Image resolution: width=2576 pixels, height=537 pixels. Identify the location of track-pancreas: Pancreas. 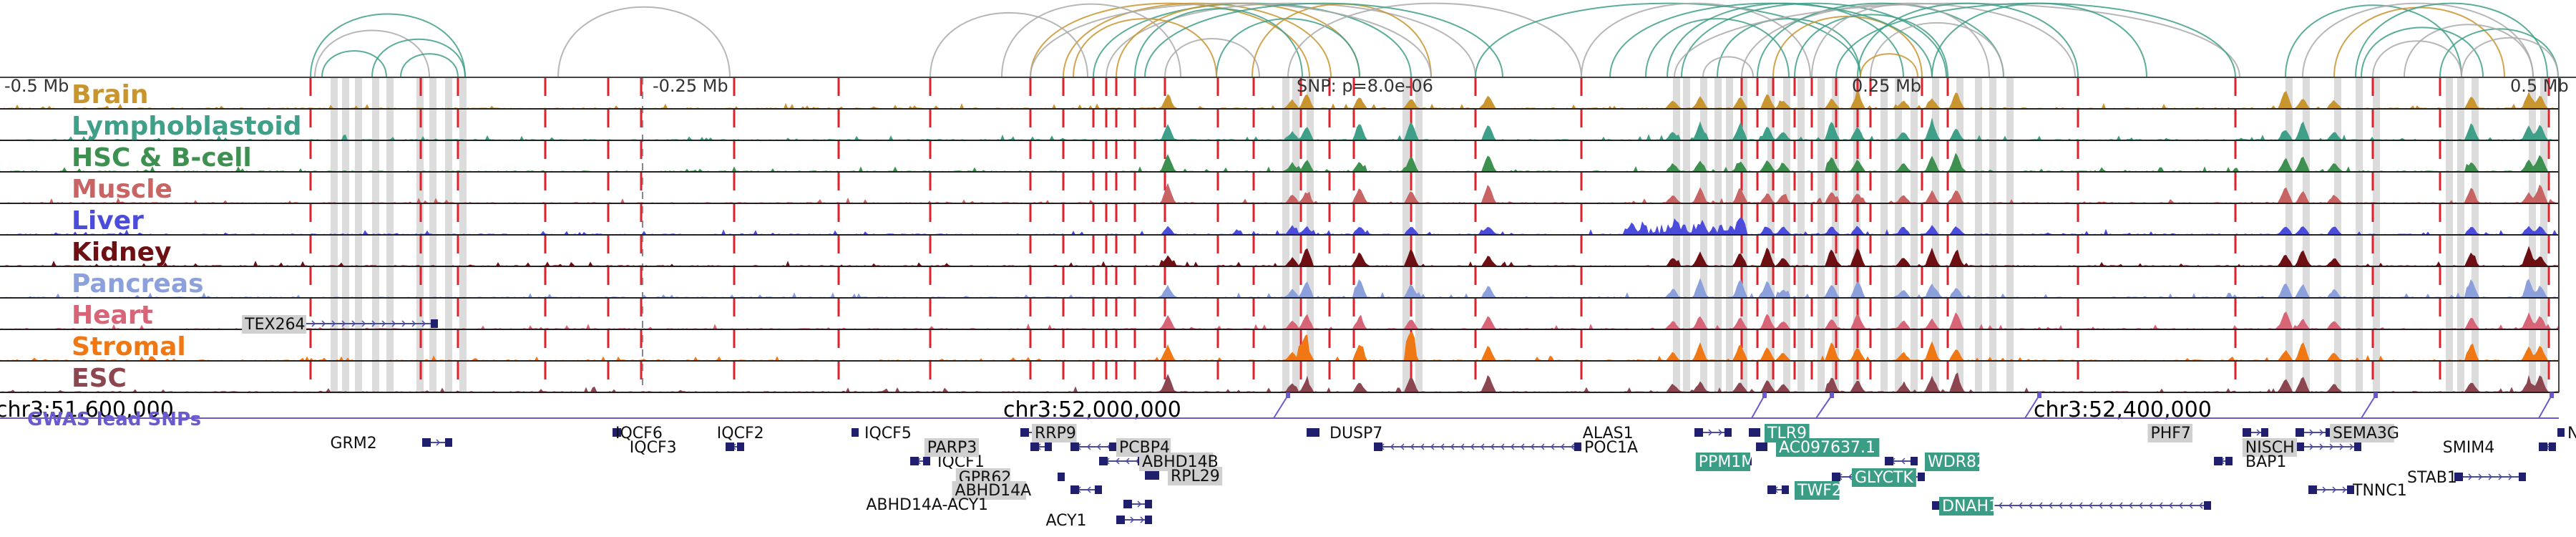
(1279, 284).